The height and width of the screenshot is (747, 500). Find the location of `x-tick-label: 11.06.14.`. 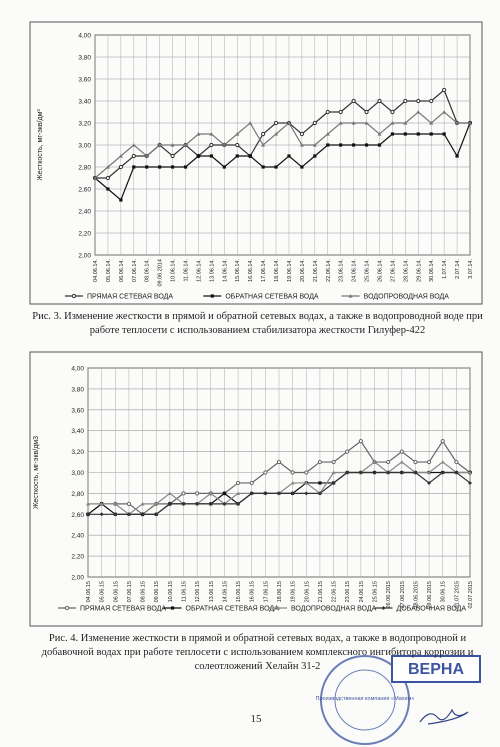

x-tick-label: 11.06.14. is located at coordinates (187, 270).